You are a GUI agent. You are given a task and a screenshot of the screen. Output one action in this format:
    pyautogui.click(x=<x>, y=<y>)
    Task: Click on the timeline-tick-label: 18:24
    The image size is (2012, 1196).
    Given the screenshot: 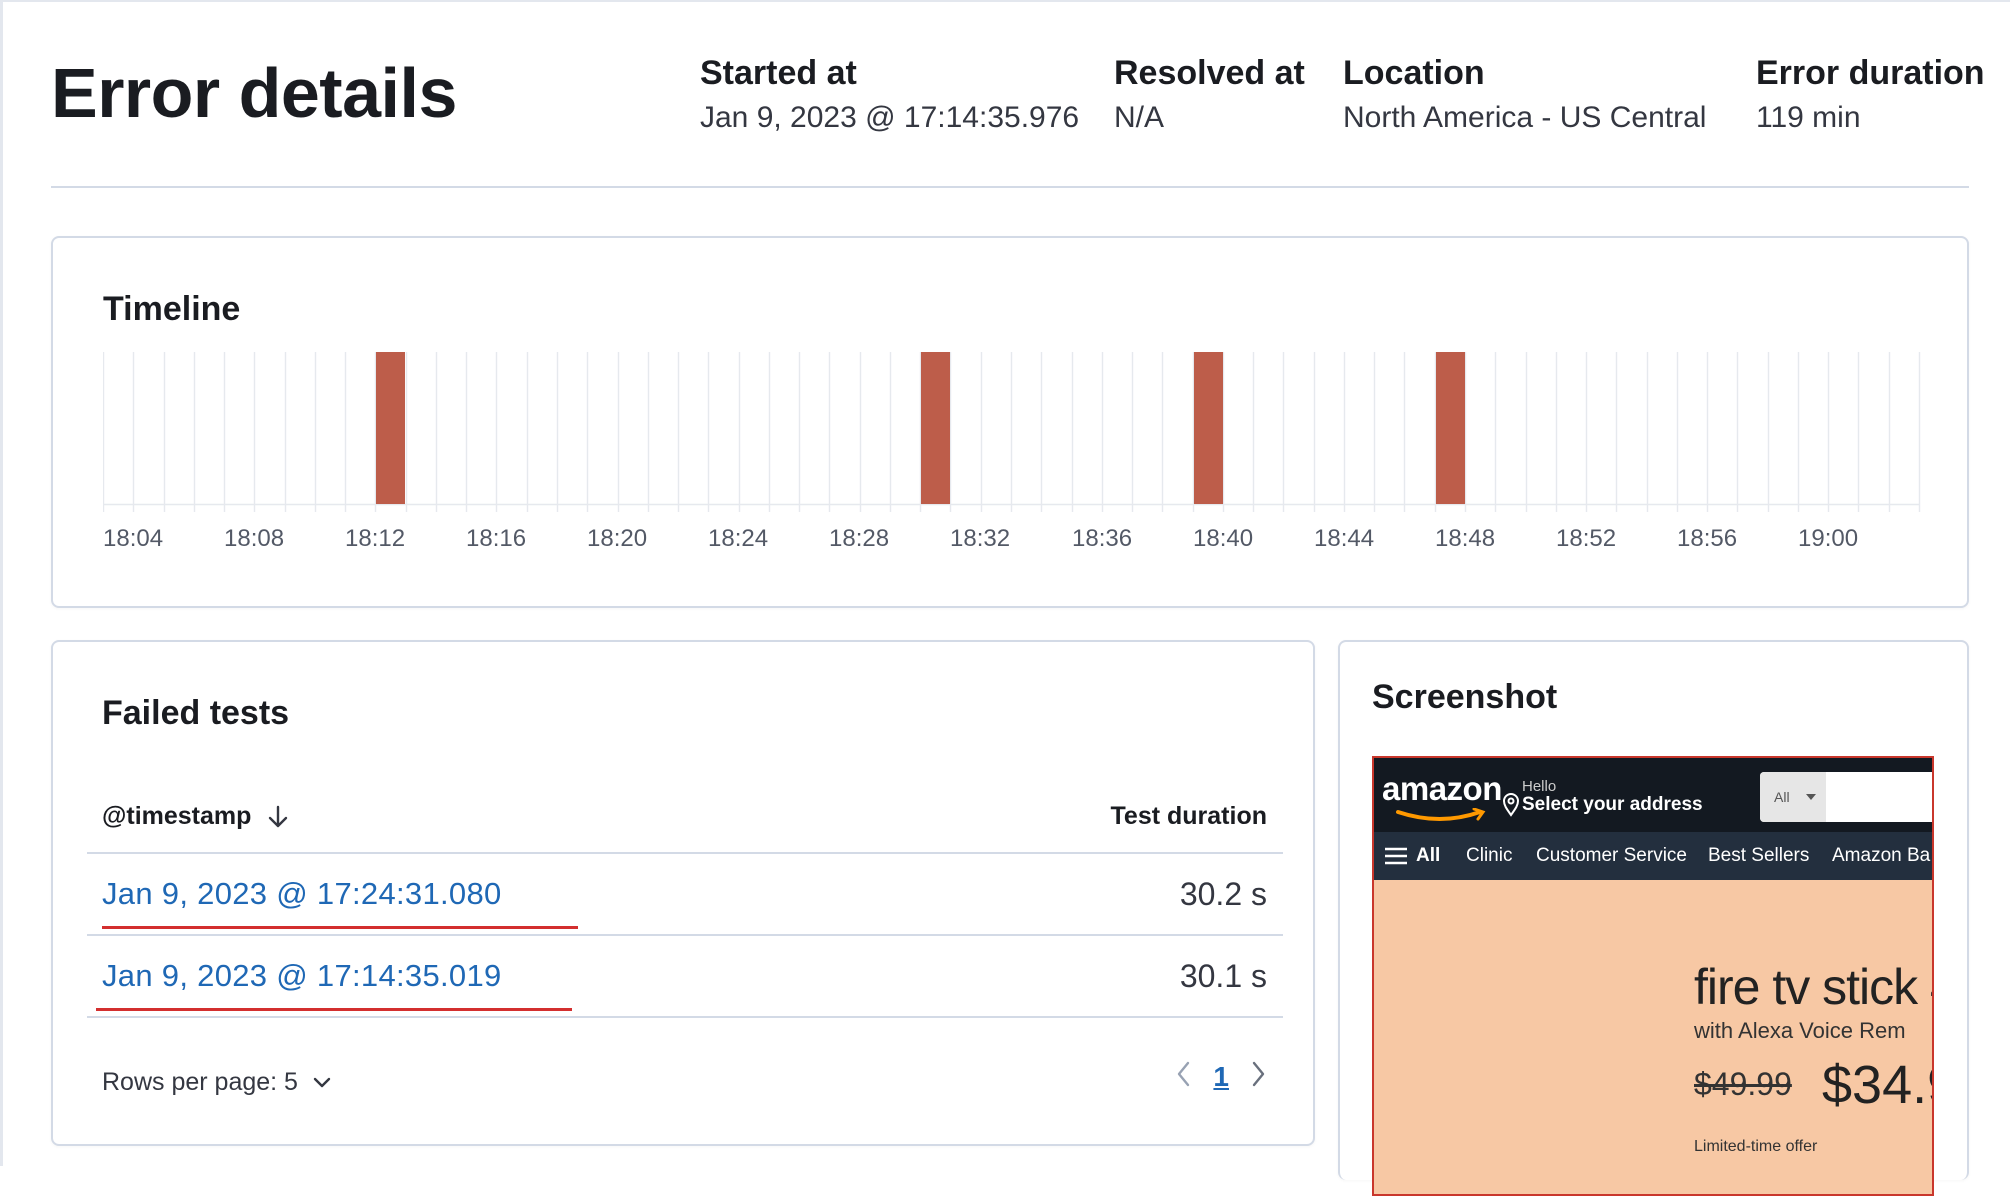 What is the action you would take?
    pyautogui.click(x=738, y=538)
    